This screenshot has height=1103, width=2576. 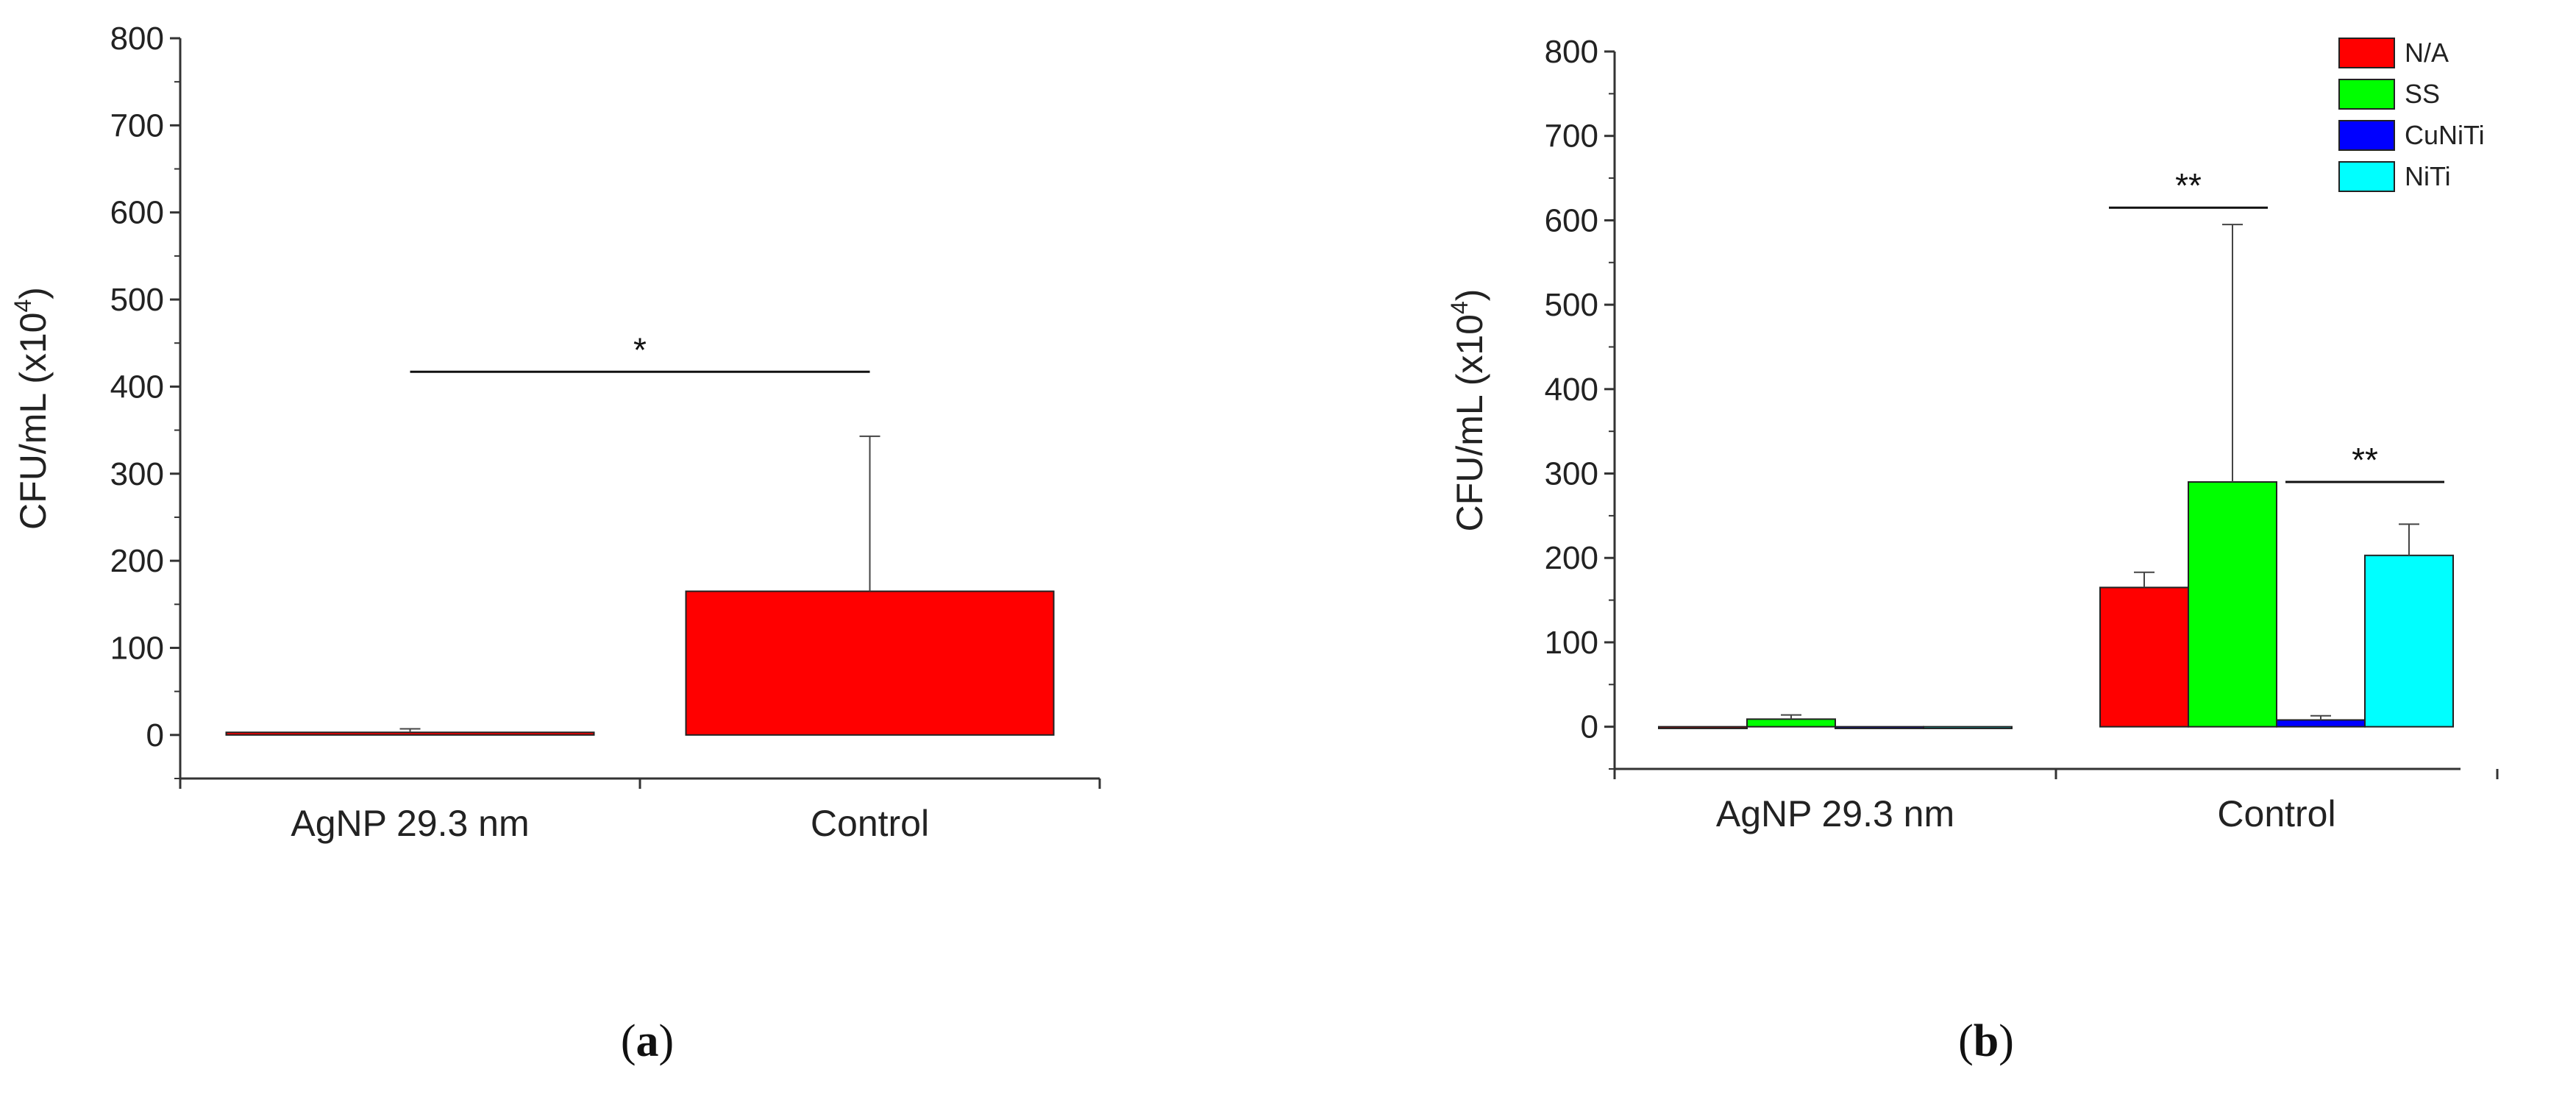 What do you see at coordinates (2428, 176) in the screenshot?
I see `legend-label: NiTi` at bounding box center [2428, 176].